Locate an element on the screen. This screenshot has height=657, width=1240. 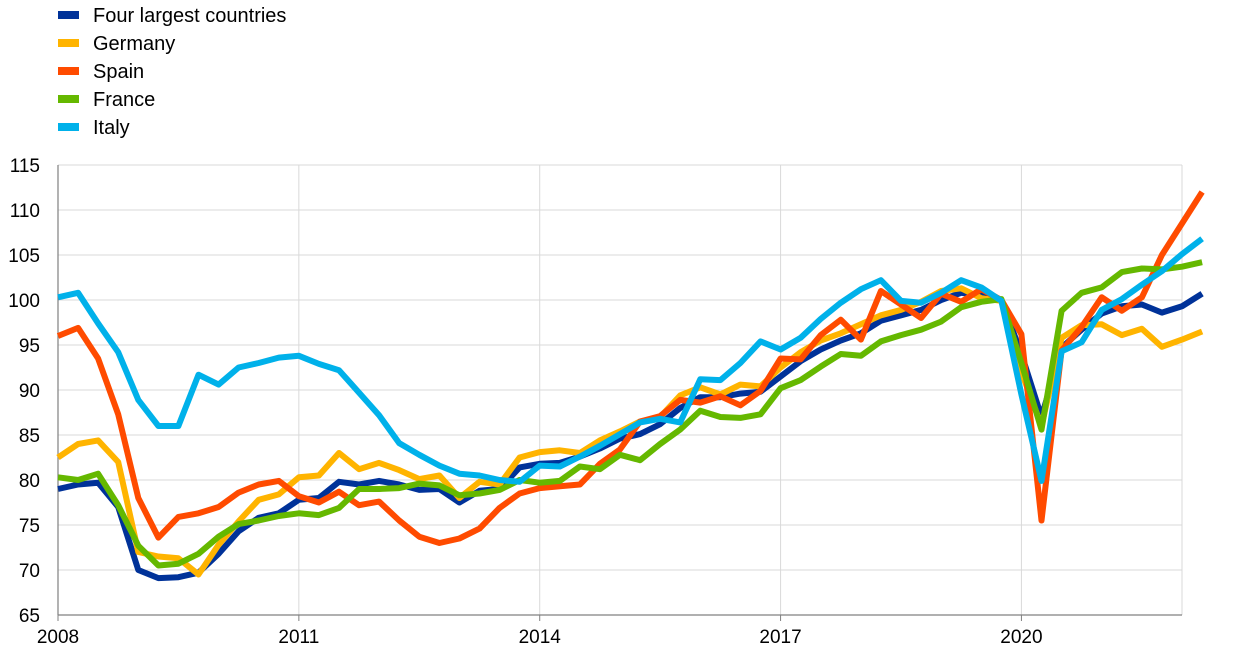
y-tick-label: 95 is located at coordinates (29, 346).